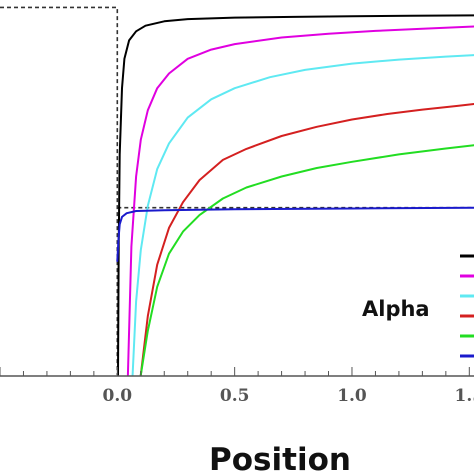  I want to click on x-tick-label: 1.0, so click(352, 396).